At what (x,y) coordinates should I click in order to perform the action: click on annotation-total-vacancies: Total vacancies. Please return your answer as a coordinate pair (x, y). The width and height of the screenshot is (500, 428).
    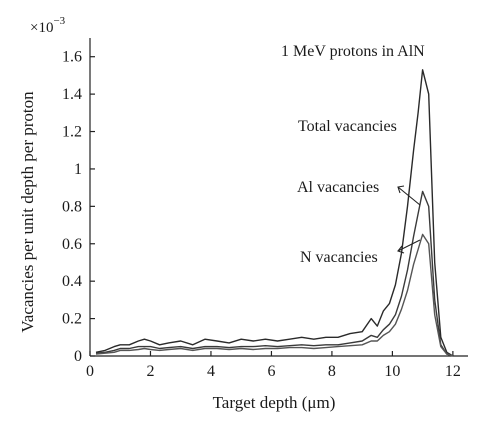
    Looking at the image, I should click on (347, 126).